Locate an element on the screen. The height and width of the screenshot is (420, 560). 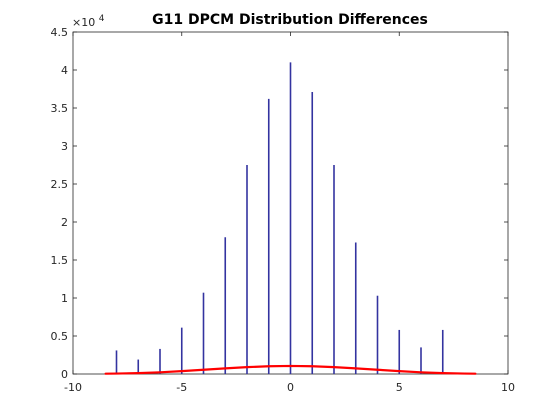
x-tick-label: -5 is located at coordinates (181, 387).